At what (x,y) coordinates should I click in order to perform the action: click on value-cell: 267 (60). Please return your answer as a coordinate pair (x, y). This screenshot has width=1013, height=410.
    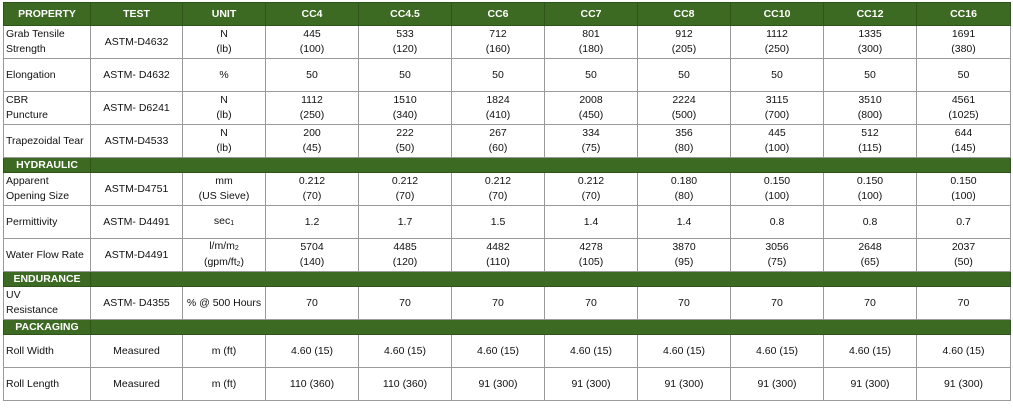
    Looking at the image, I should click on (498, 141).